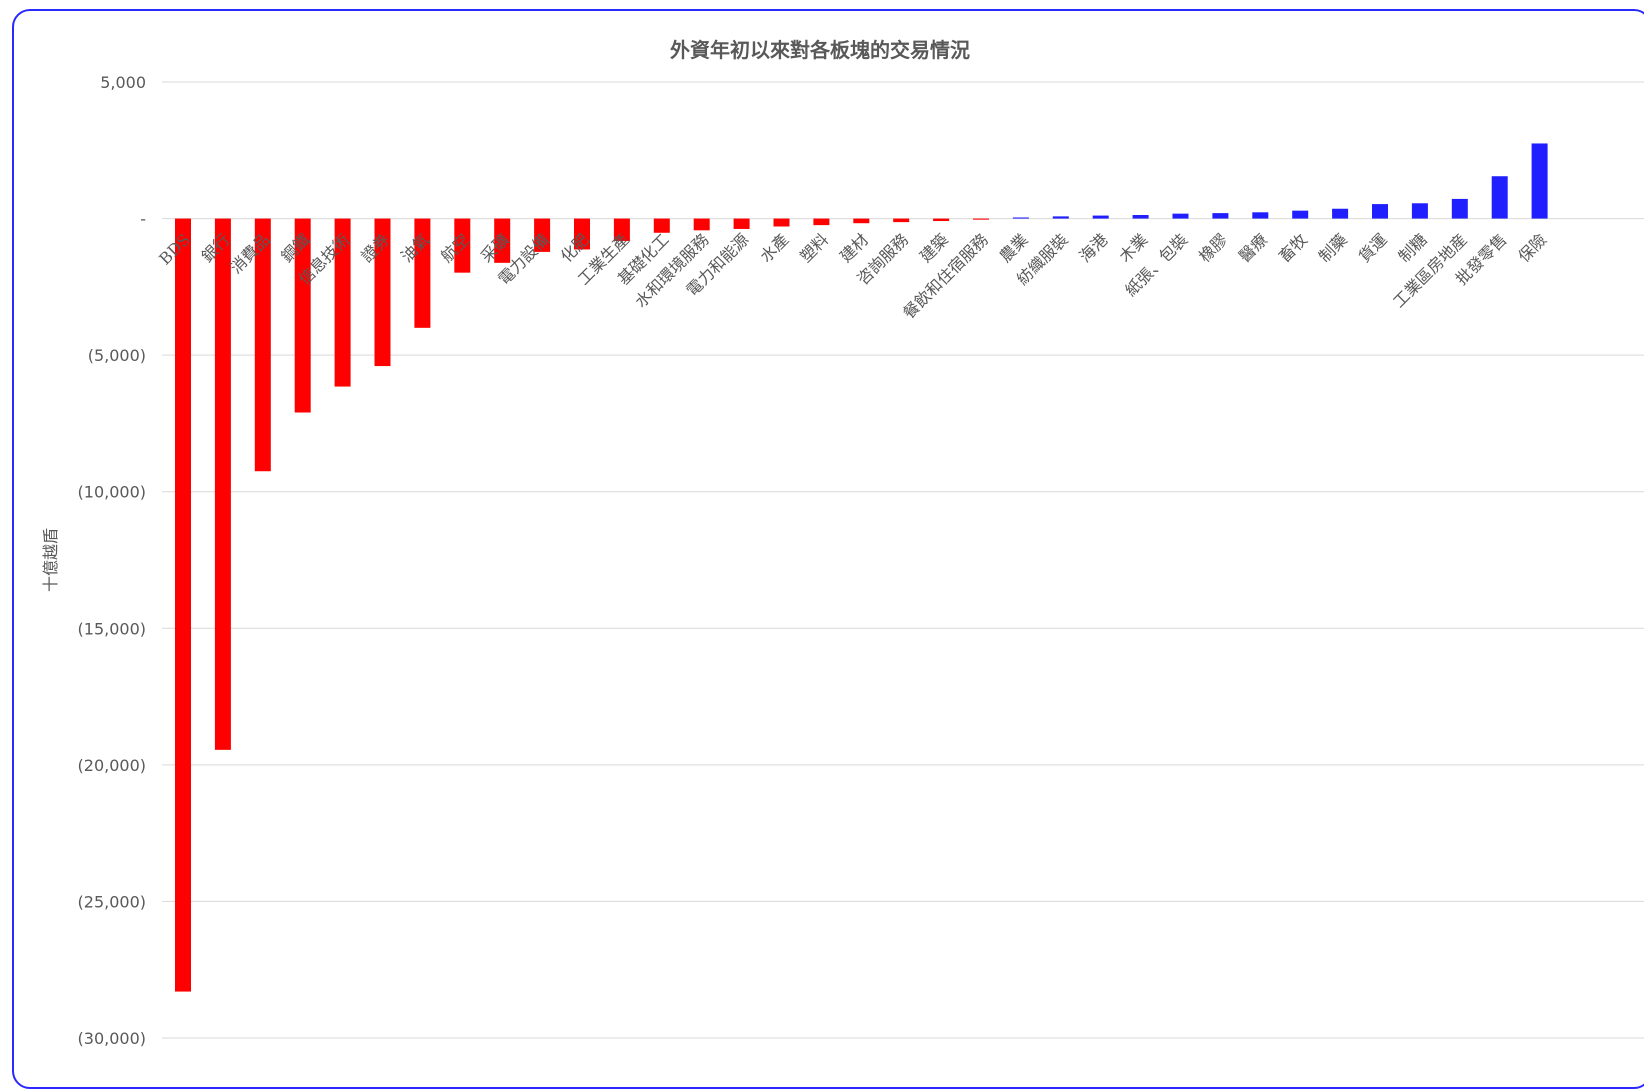  Describe the element at coordinates (774, 248) in the screenshot. I see `x-tick-label: 水產` at that location.